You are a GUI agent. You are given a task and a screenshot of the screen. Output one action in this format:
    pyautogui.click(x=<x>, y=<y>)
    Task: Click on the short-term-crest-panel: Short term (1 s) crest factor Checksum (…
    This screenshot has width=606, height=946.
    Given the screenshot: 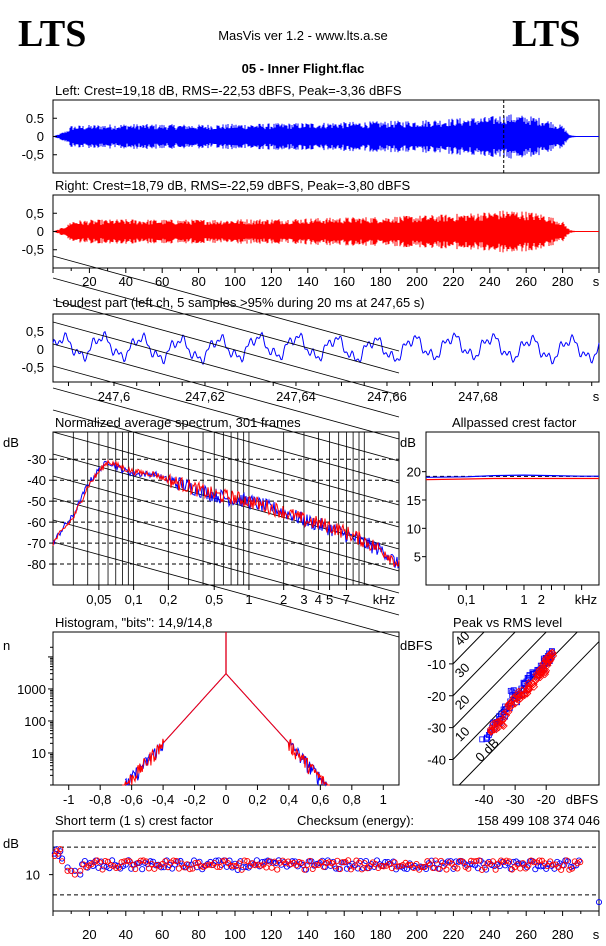 What is the action you would take?
    pyautogui.click(x=303, y=877)
    